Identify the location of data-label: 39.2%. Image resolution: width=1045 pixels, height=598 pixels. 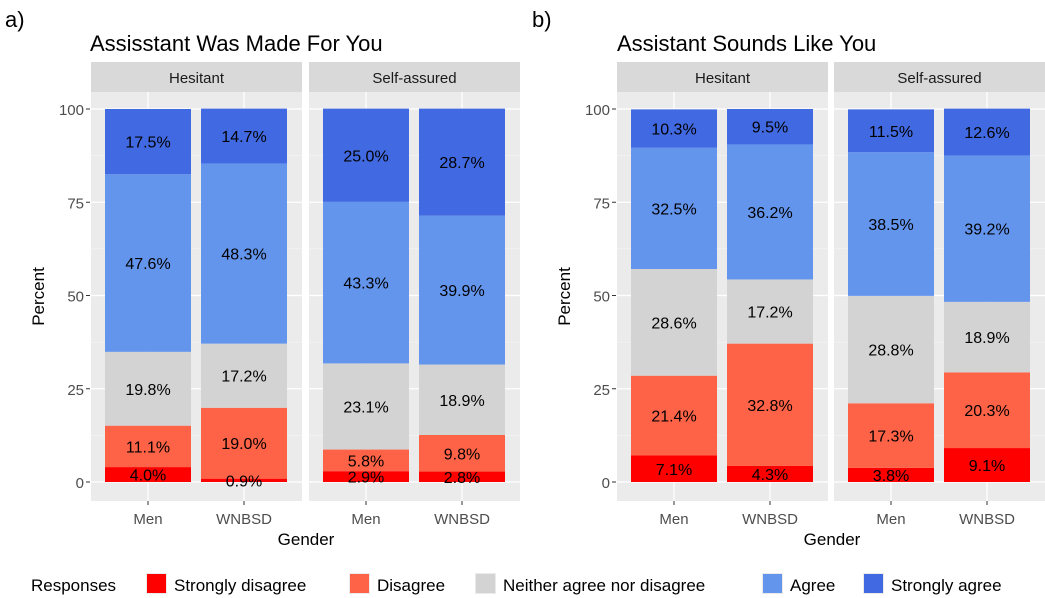
(986, 230).